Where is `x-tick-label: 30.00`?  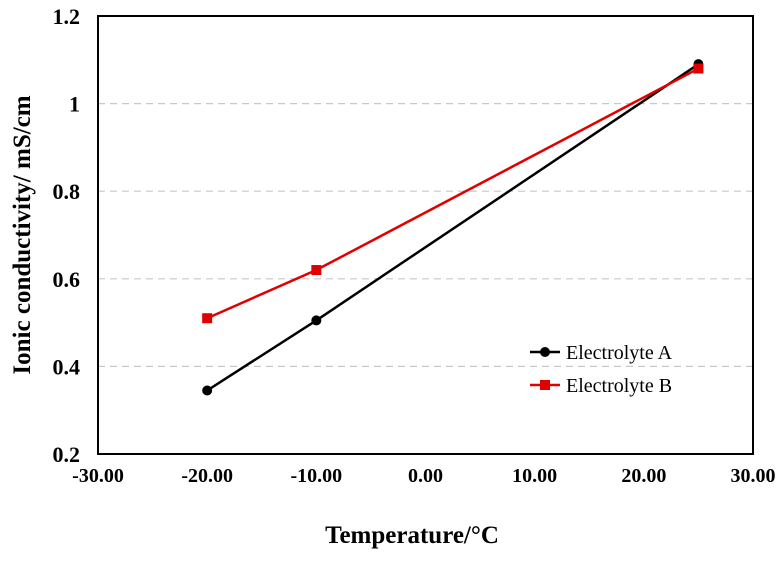
x-tick-label: 30.00 is located at coordinates (753, 476).